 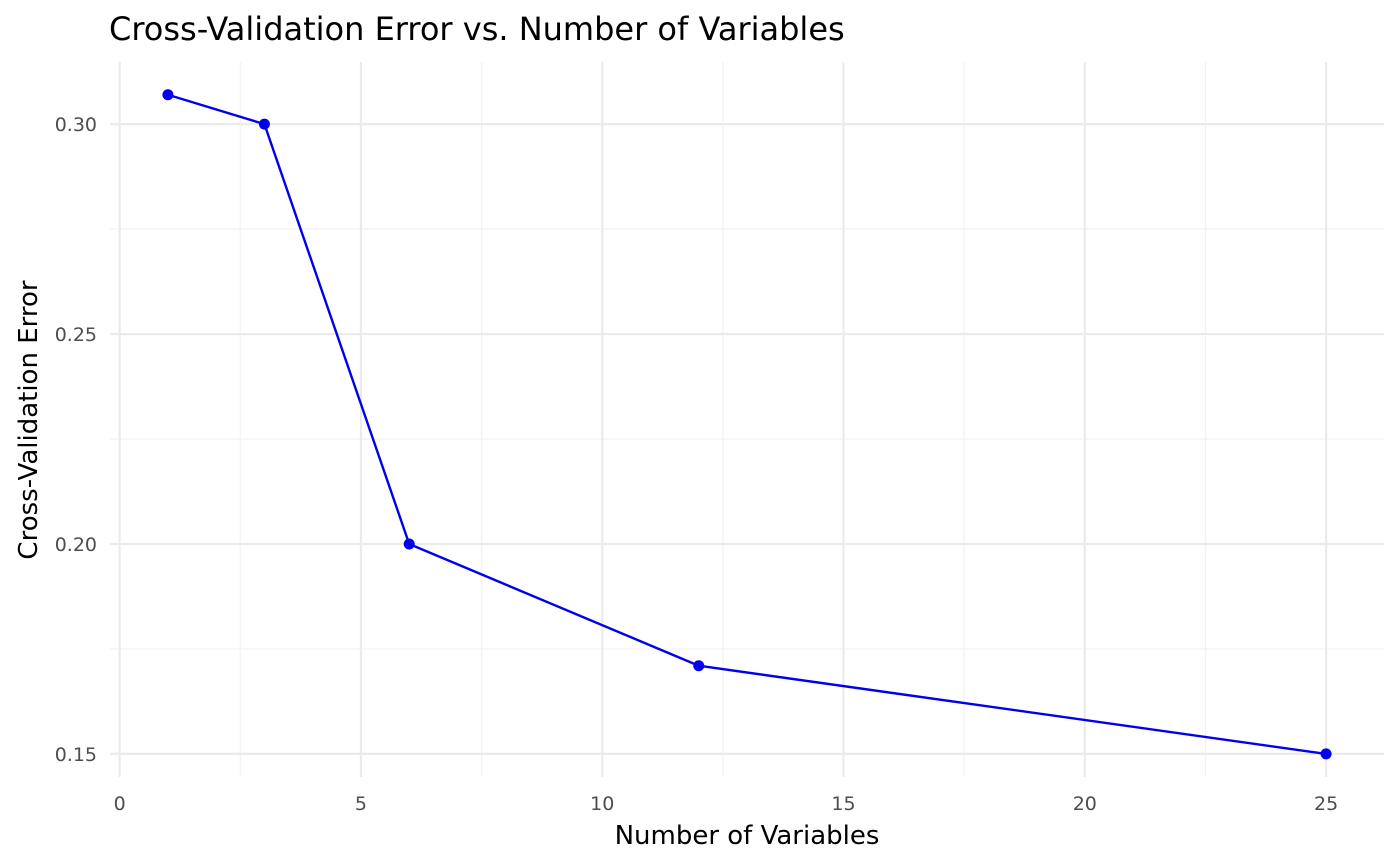 I want to click on x-tick-label: 5, so click(x=361, y=804).